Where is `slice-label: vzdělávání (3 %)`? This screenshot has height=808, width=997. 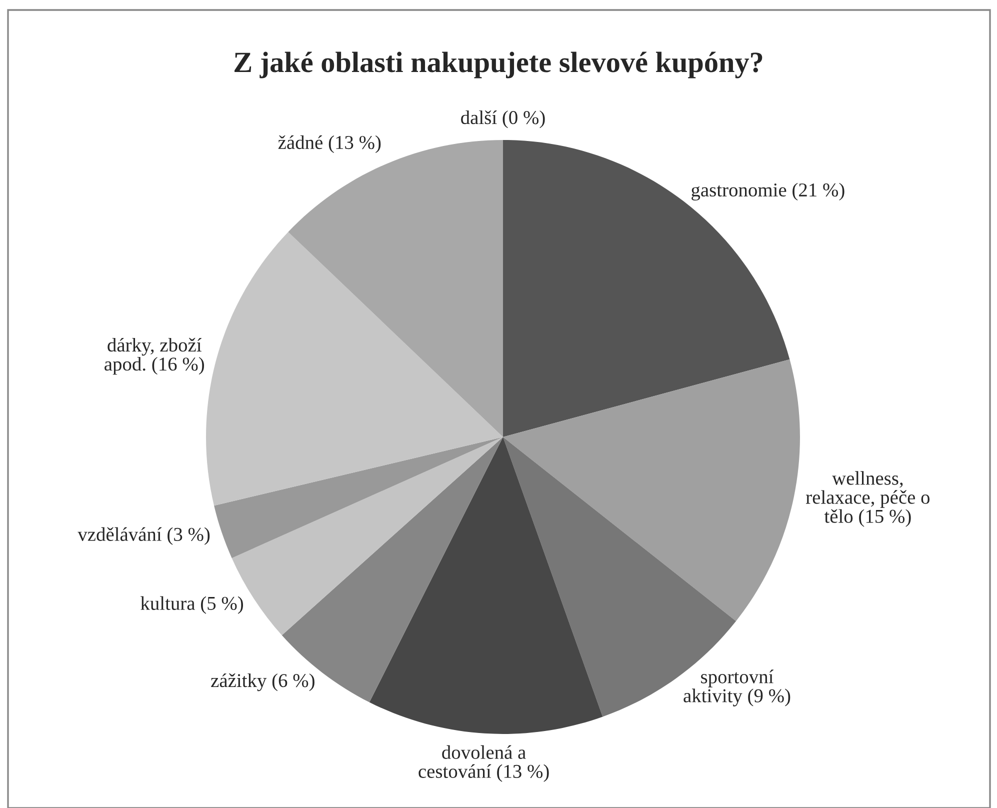
slice-label: vzdělávání (3 %) is located at coordinates (144, 536).